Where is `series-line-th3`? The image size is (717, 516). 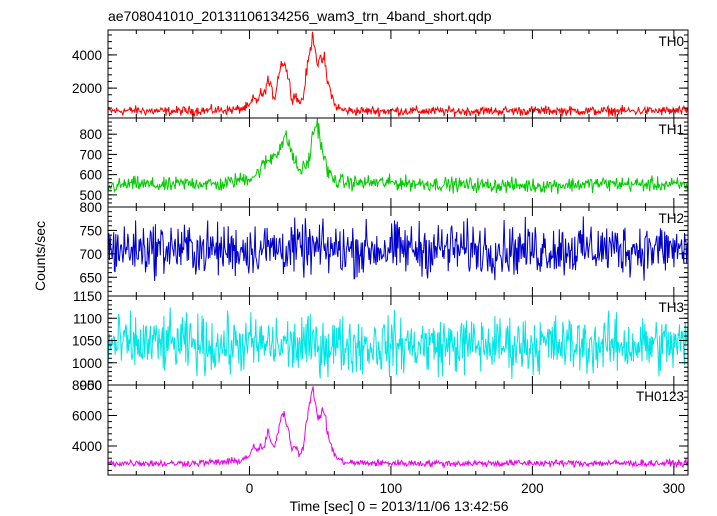 series-line-th3 is located at coordinates (398, 343).